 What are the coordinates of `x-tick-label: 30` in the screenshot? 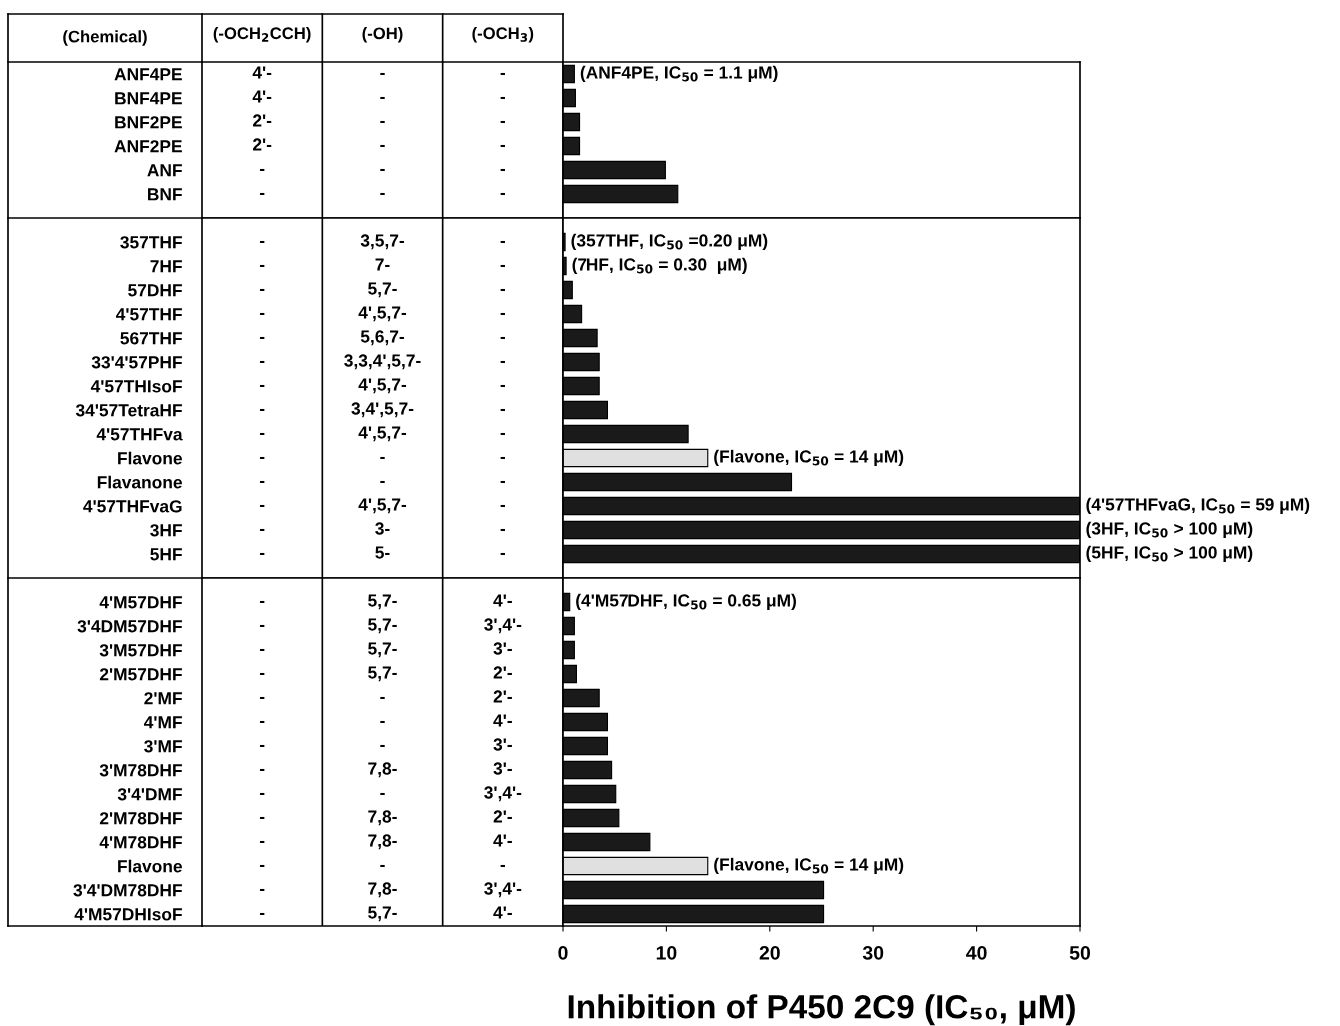 It's located at (873, 952).